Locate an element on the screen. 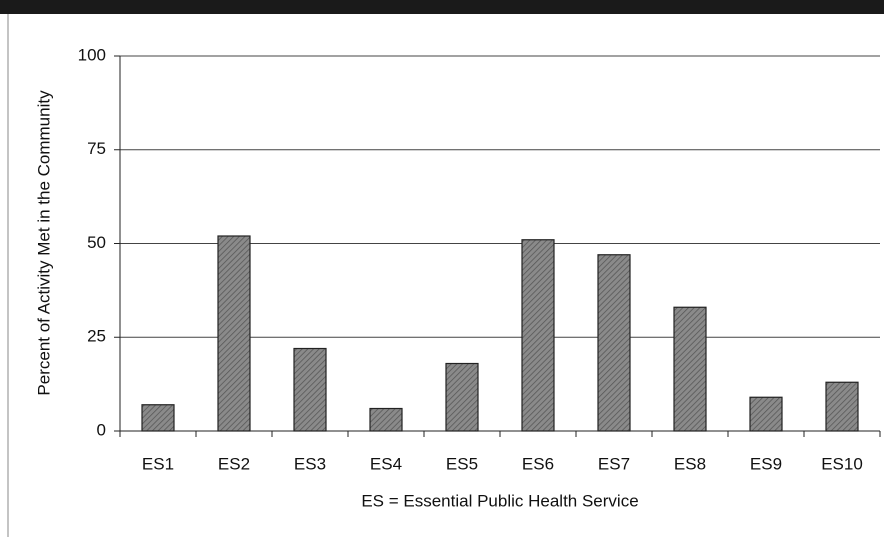 This screenshot has width=884, height=542. header-bar is located at coordinates (442, 7).